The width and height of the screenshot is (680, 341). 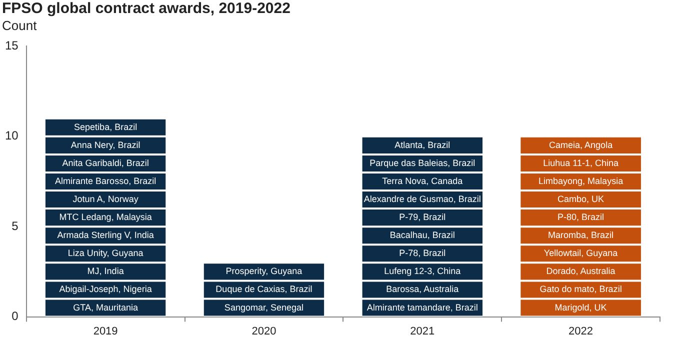 What do you see at coordinates (11, 135) in the screenshot?
I see `y-tick-label: 10` at bounding box center [11, 135].